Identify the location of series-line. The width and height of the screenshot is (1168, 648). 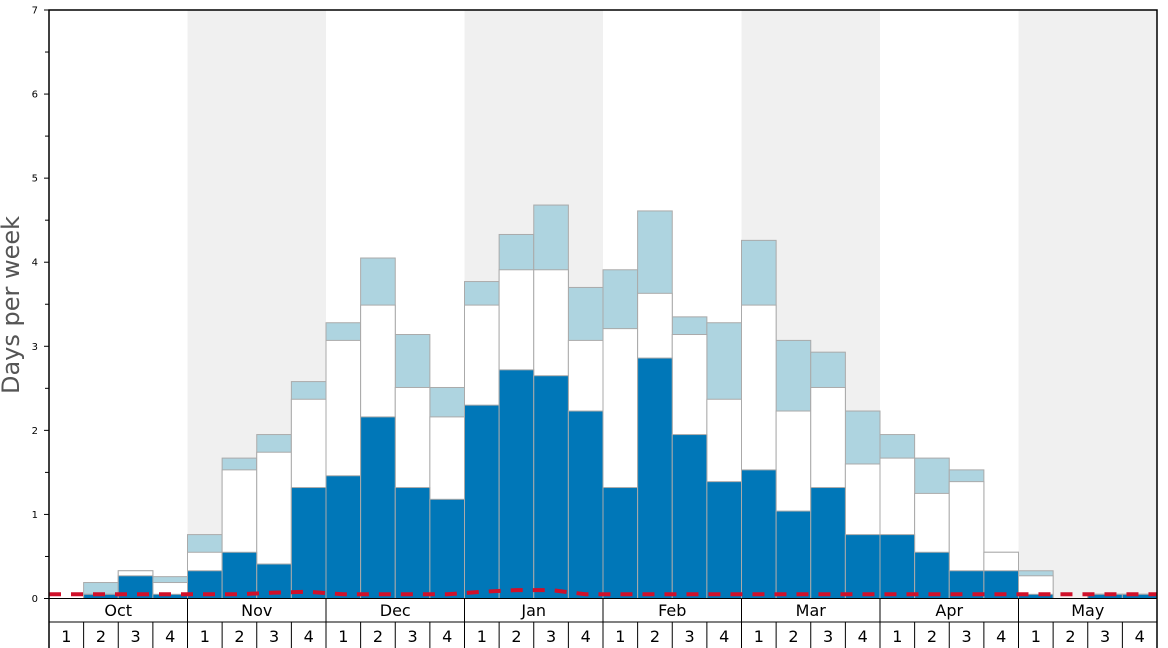
(603, 592).